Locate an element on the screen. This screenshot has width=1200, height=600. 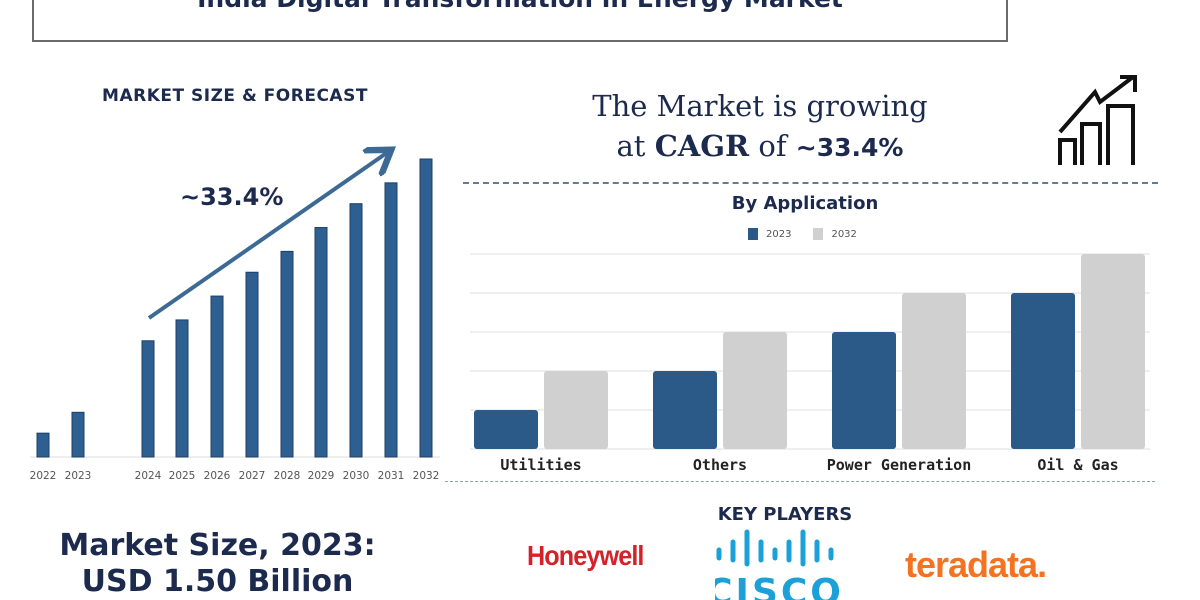
forecast-bar-2031 is located at coordinates (391, 320).